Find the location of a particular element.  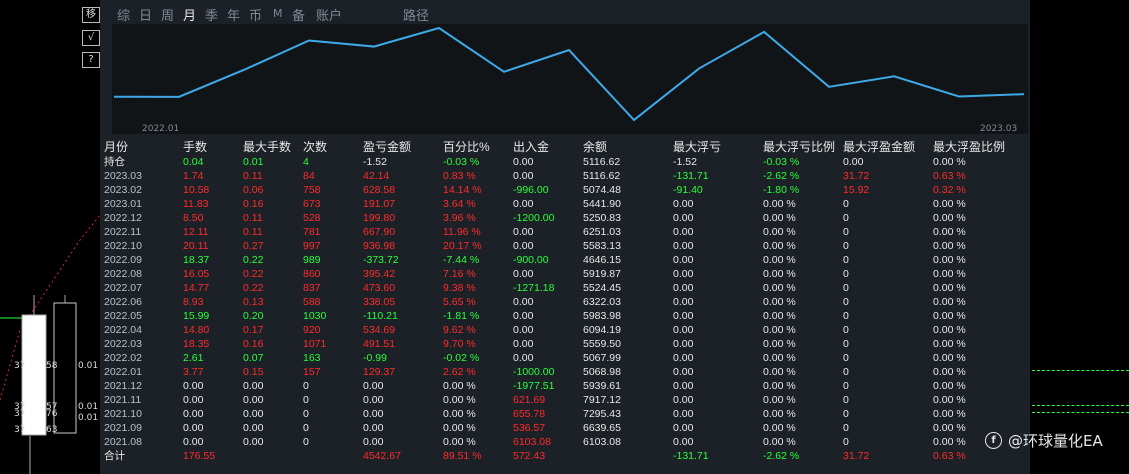

bg-label: 37 is located at coordinates (19, 407).